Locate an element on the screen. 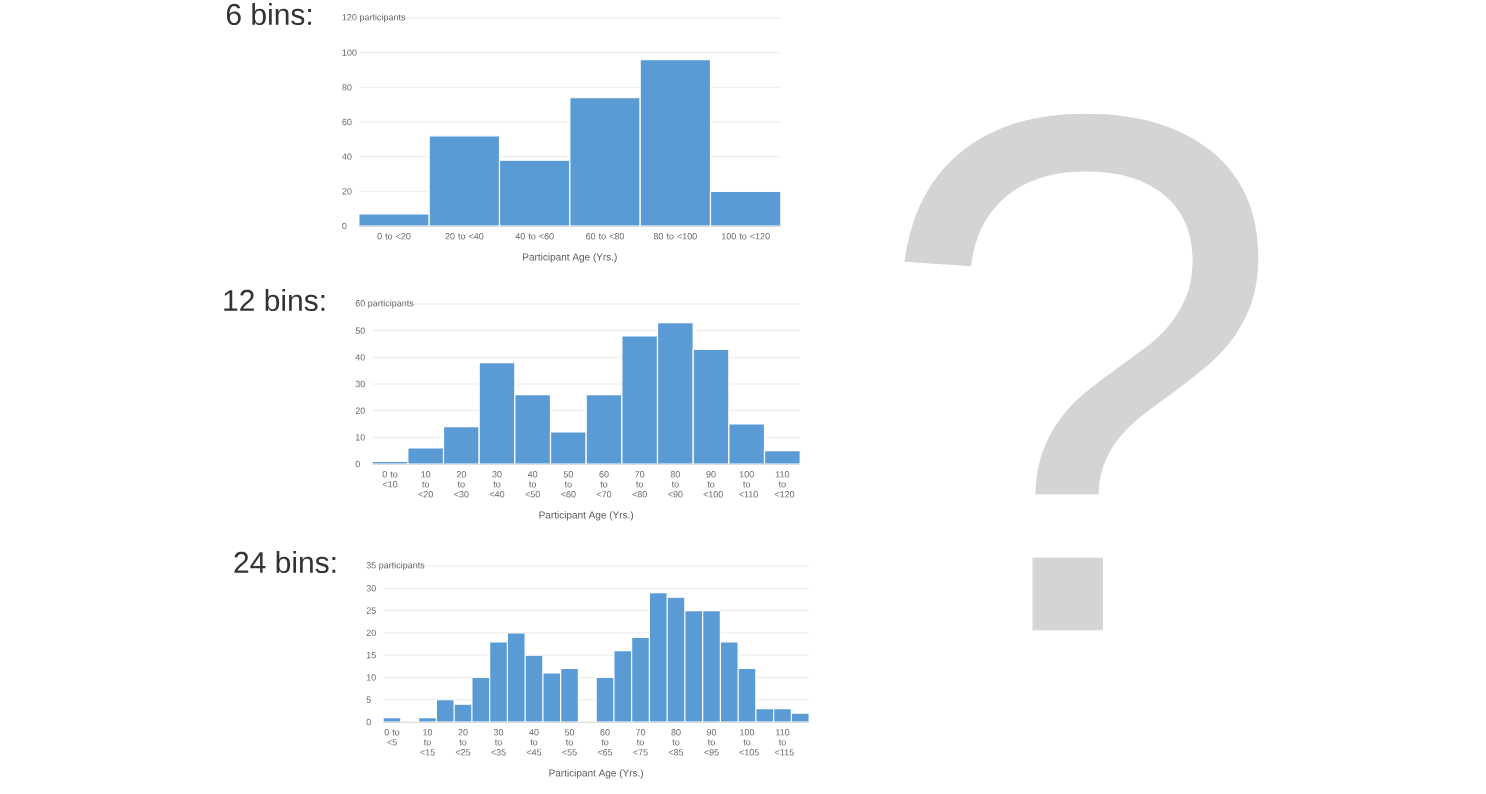  chart-title: 6 bins: is located at coordinates (268, 14).